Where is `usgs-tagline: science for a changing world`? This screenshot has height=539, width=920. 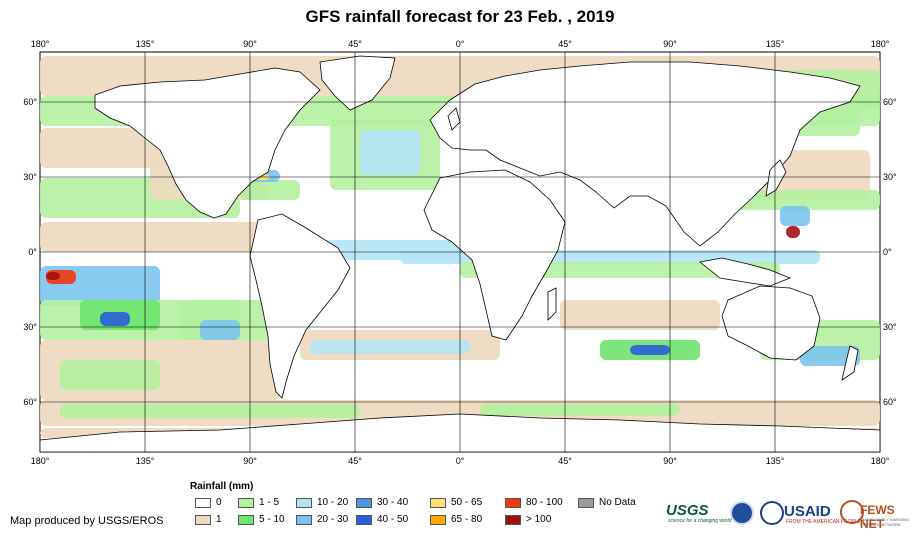
usgs-tagline: science for a changing world is located at coordinates (700, 521).